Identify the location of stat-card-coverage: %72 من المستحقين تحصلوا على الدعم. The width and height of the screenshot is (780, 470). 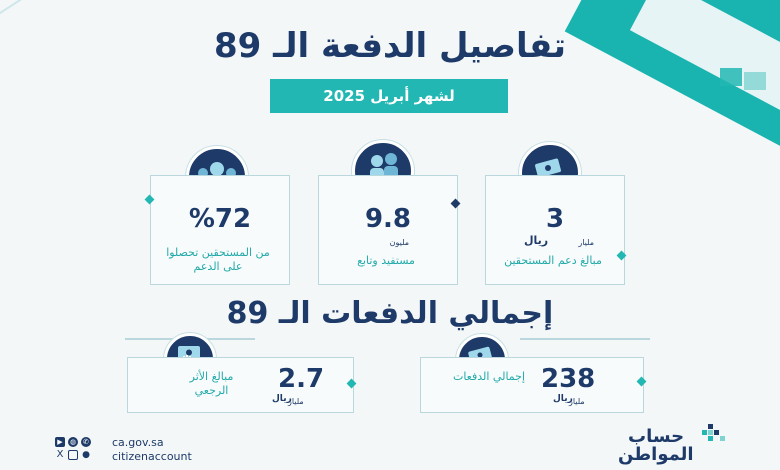
(220, 230).